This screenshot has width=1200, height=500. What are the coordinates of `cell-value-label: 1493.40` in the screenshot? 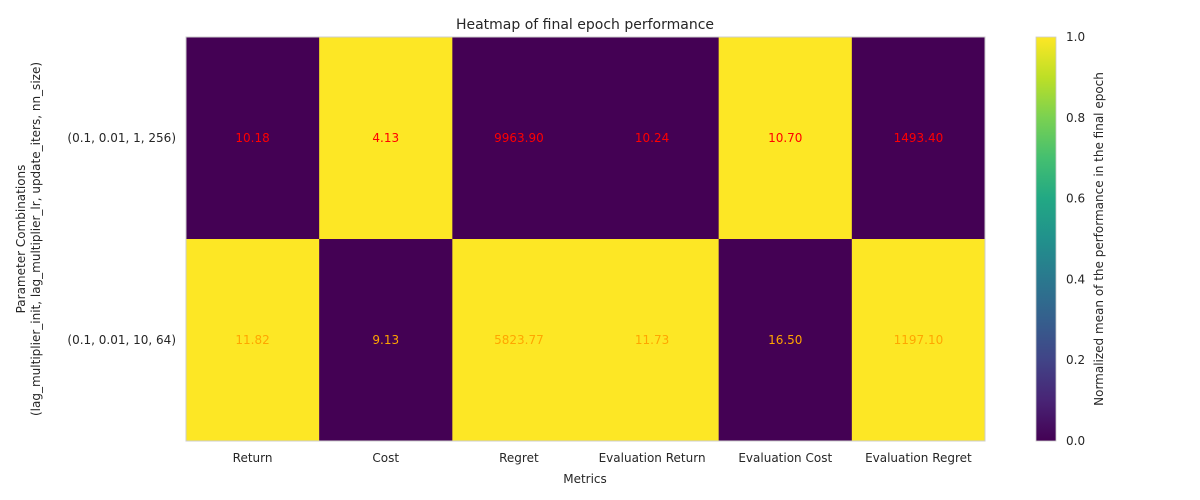 It's located at (919, 138).